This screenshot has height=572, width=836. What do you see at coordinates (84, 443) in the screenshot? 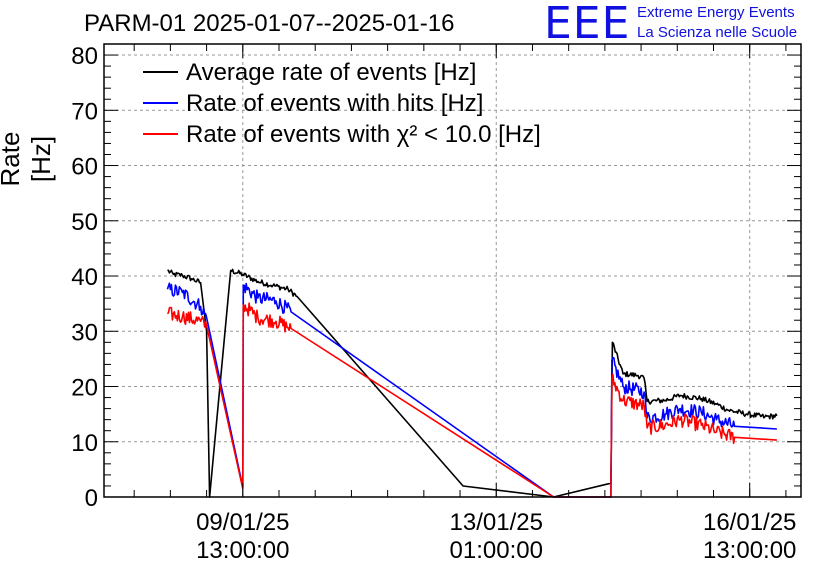
I see `y-tick-label: 10` at bounding box center [84, 443].